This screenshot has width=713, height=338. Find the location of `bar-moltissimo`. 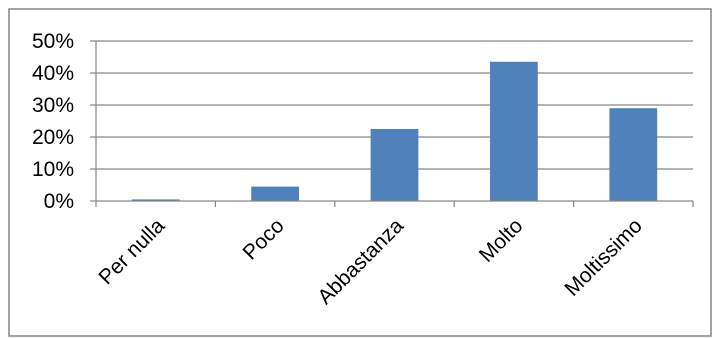

bar-moltissimo is located at coordinates (633, 154).